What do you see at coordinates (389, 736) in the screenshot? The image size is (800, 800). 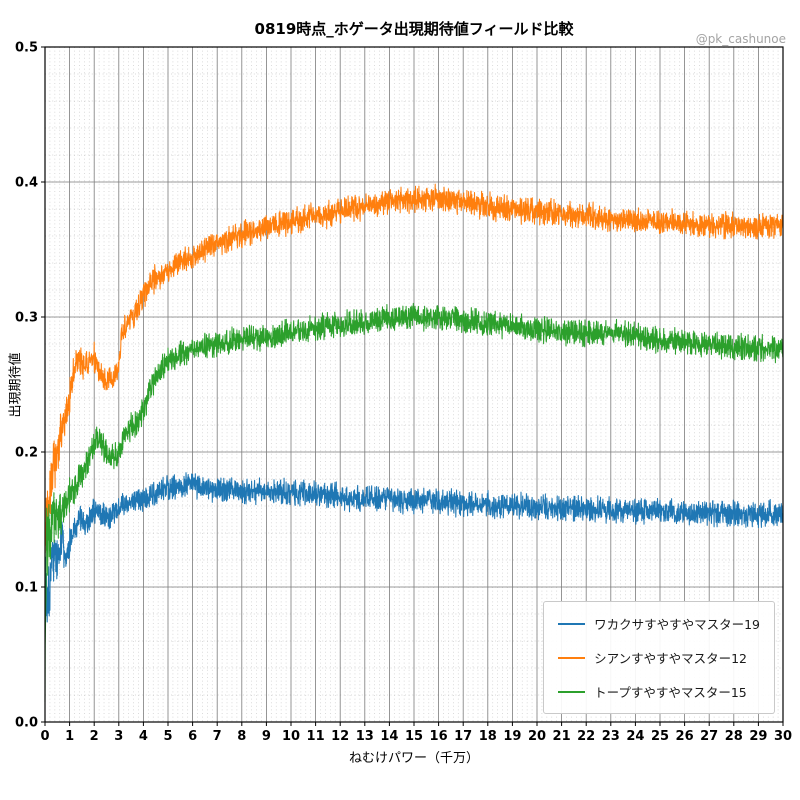 I see `x-tick-label: 14` at bounding box center [389, 736].